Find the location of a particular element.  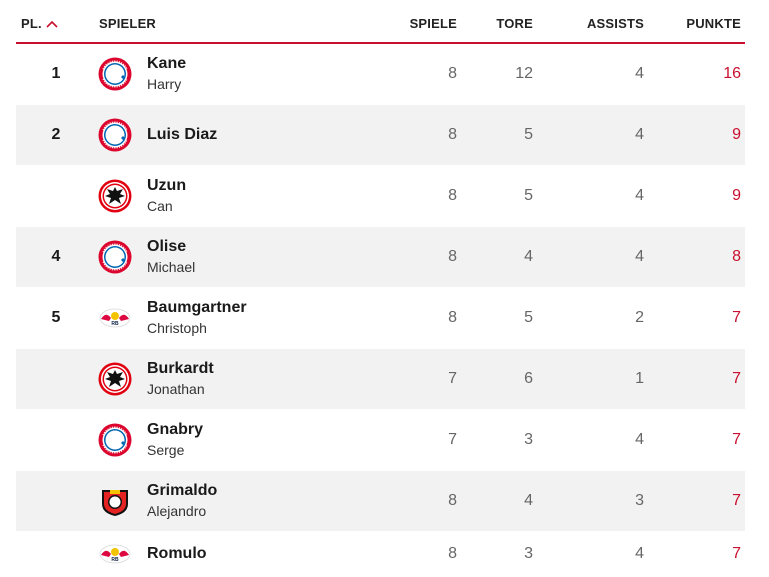

rank-cell: 2 is located at coordinates (56, 134).